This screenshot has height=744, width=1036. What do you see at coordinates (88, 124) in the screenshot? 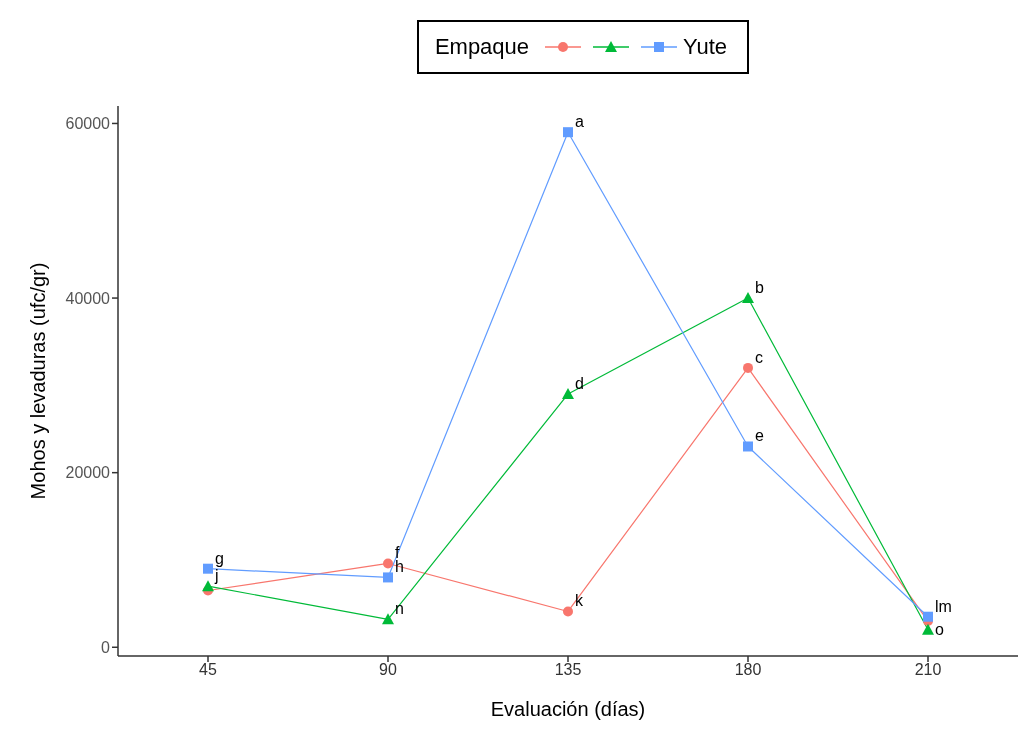
I see `y-tick-label: 60000` at bounding box center [88, 124].